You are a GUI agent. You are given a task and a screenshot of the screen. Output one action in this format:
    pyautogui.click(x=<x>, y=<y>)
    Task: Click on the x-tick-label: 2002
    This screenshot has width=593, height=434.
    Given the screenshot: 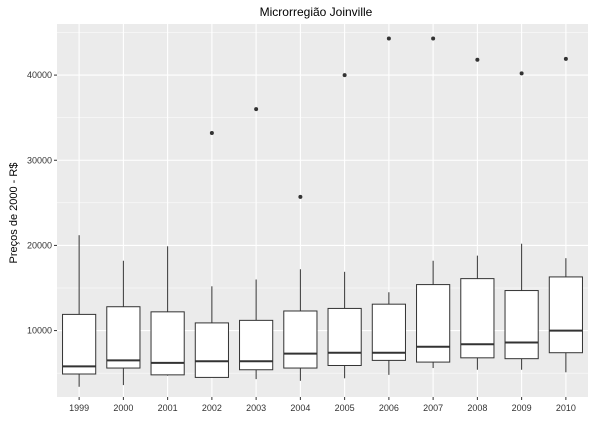 What is the action you would take?
    pyautogui.click(x=212, y=408)
    